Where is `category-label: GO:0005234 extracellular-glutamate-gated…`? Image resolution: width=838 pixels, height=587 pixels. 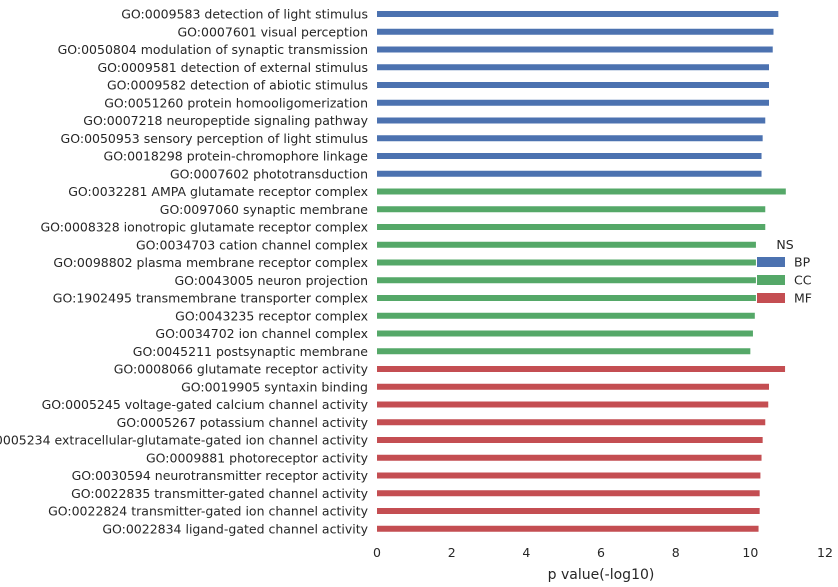
category-label: GO:0005234 extracellular-glutamate-gated… is located at coordinates (184, 440).